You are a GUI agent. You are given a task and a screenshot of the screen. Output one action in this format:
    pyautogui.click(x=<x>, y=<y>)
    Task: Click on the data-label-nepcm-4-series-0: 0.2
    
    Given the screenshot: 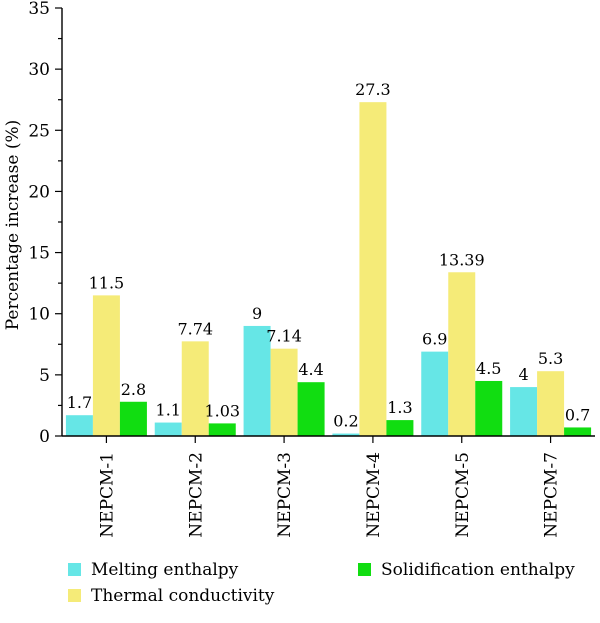 What is the action you would take?
    pyautogui.click(x=345, y=421)
    